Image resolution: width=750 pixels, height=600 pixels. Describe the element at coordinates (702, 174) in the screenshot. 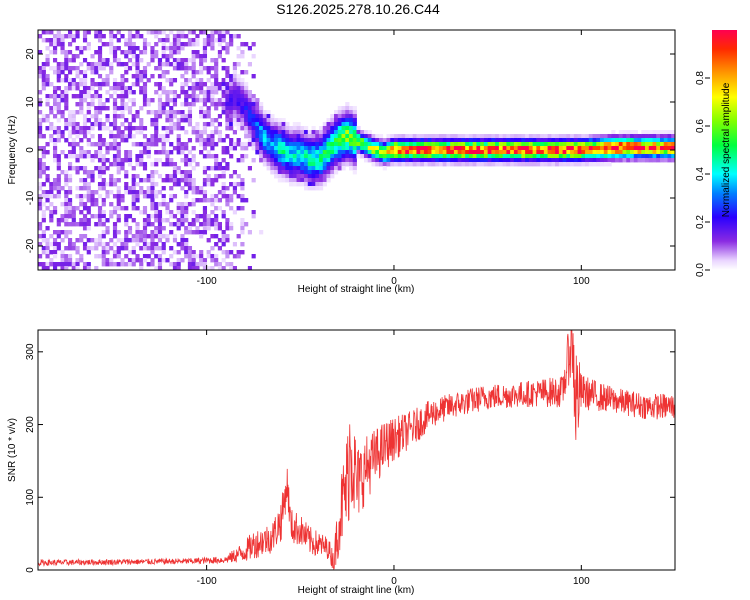

I see `colorbar-ticks: 0.00.20.40.60.8` at that location.